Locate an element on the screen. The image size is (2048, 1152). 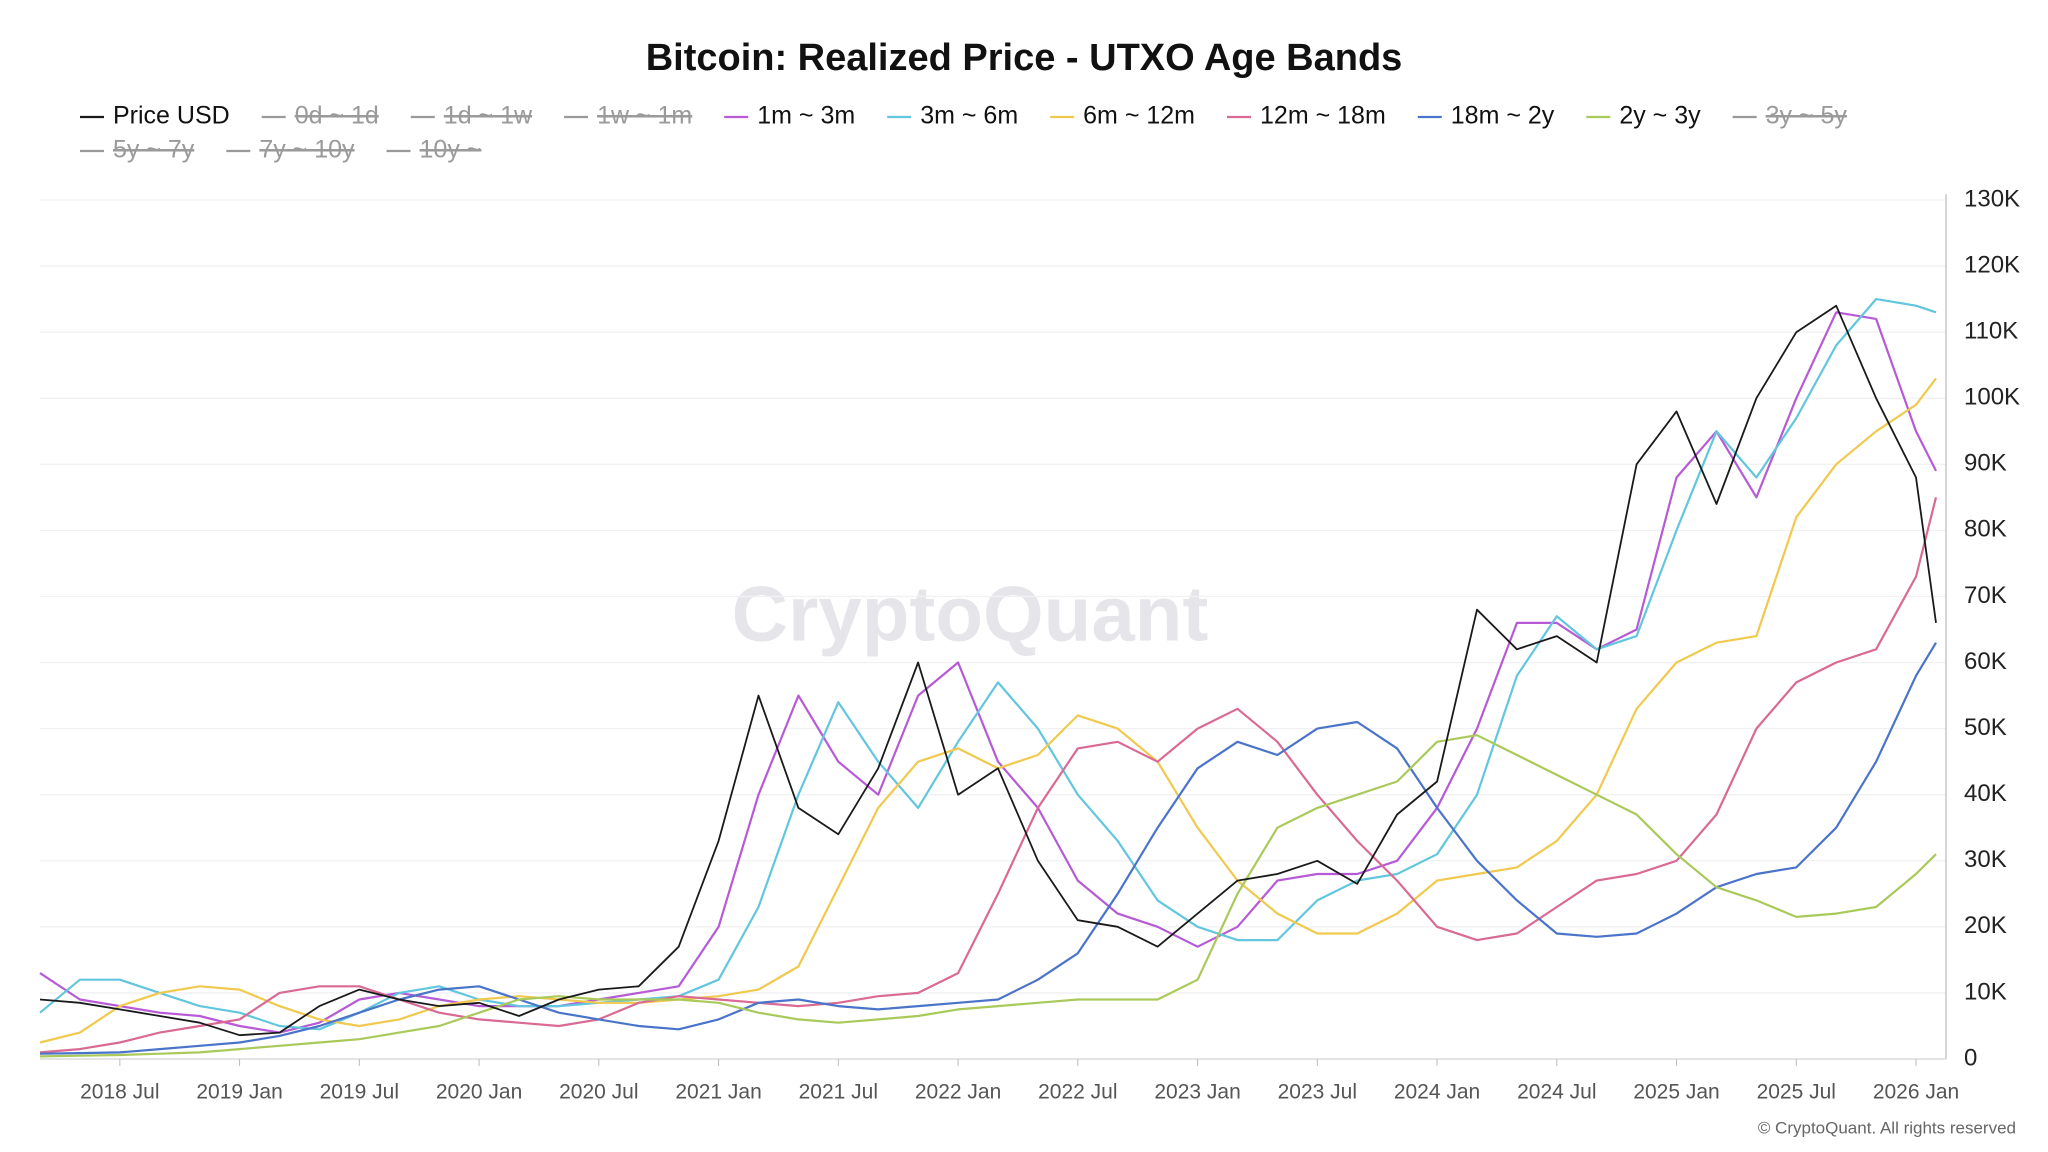
legend-label: Price USD is located at coordinates (171, 116).